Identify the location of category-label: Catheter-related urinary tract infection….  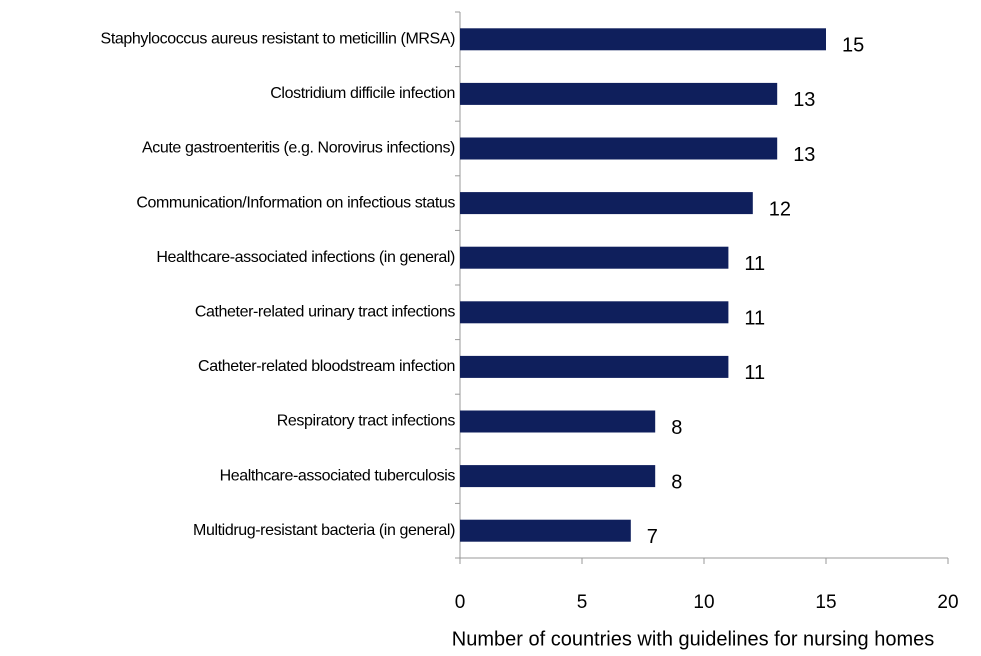
(325, 312).